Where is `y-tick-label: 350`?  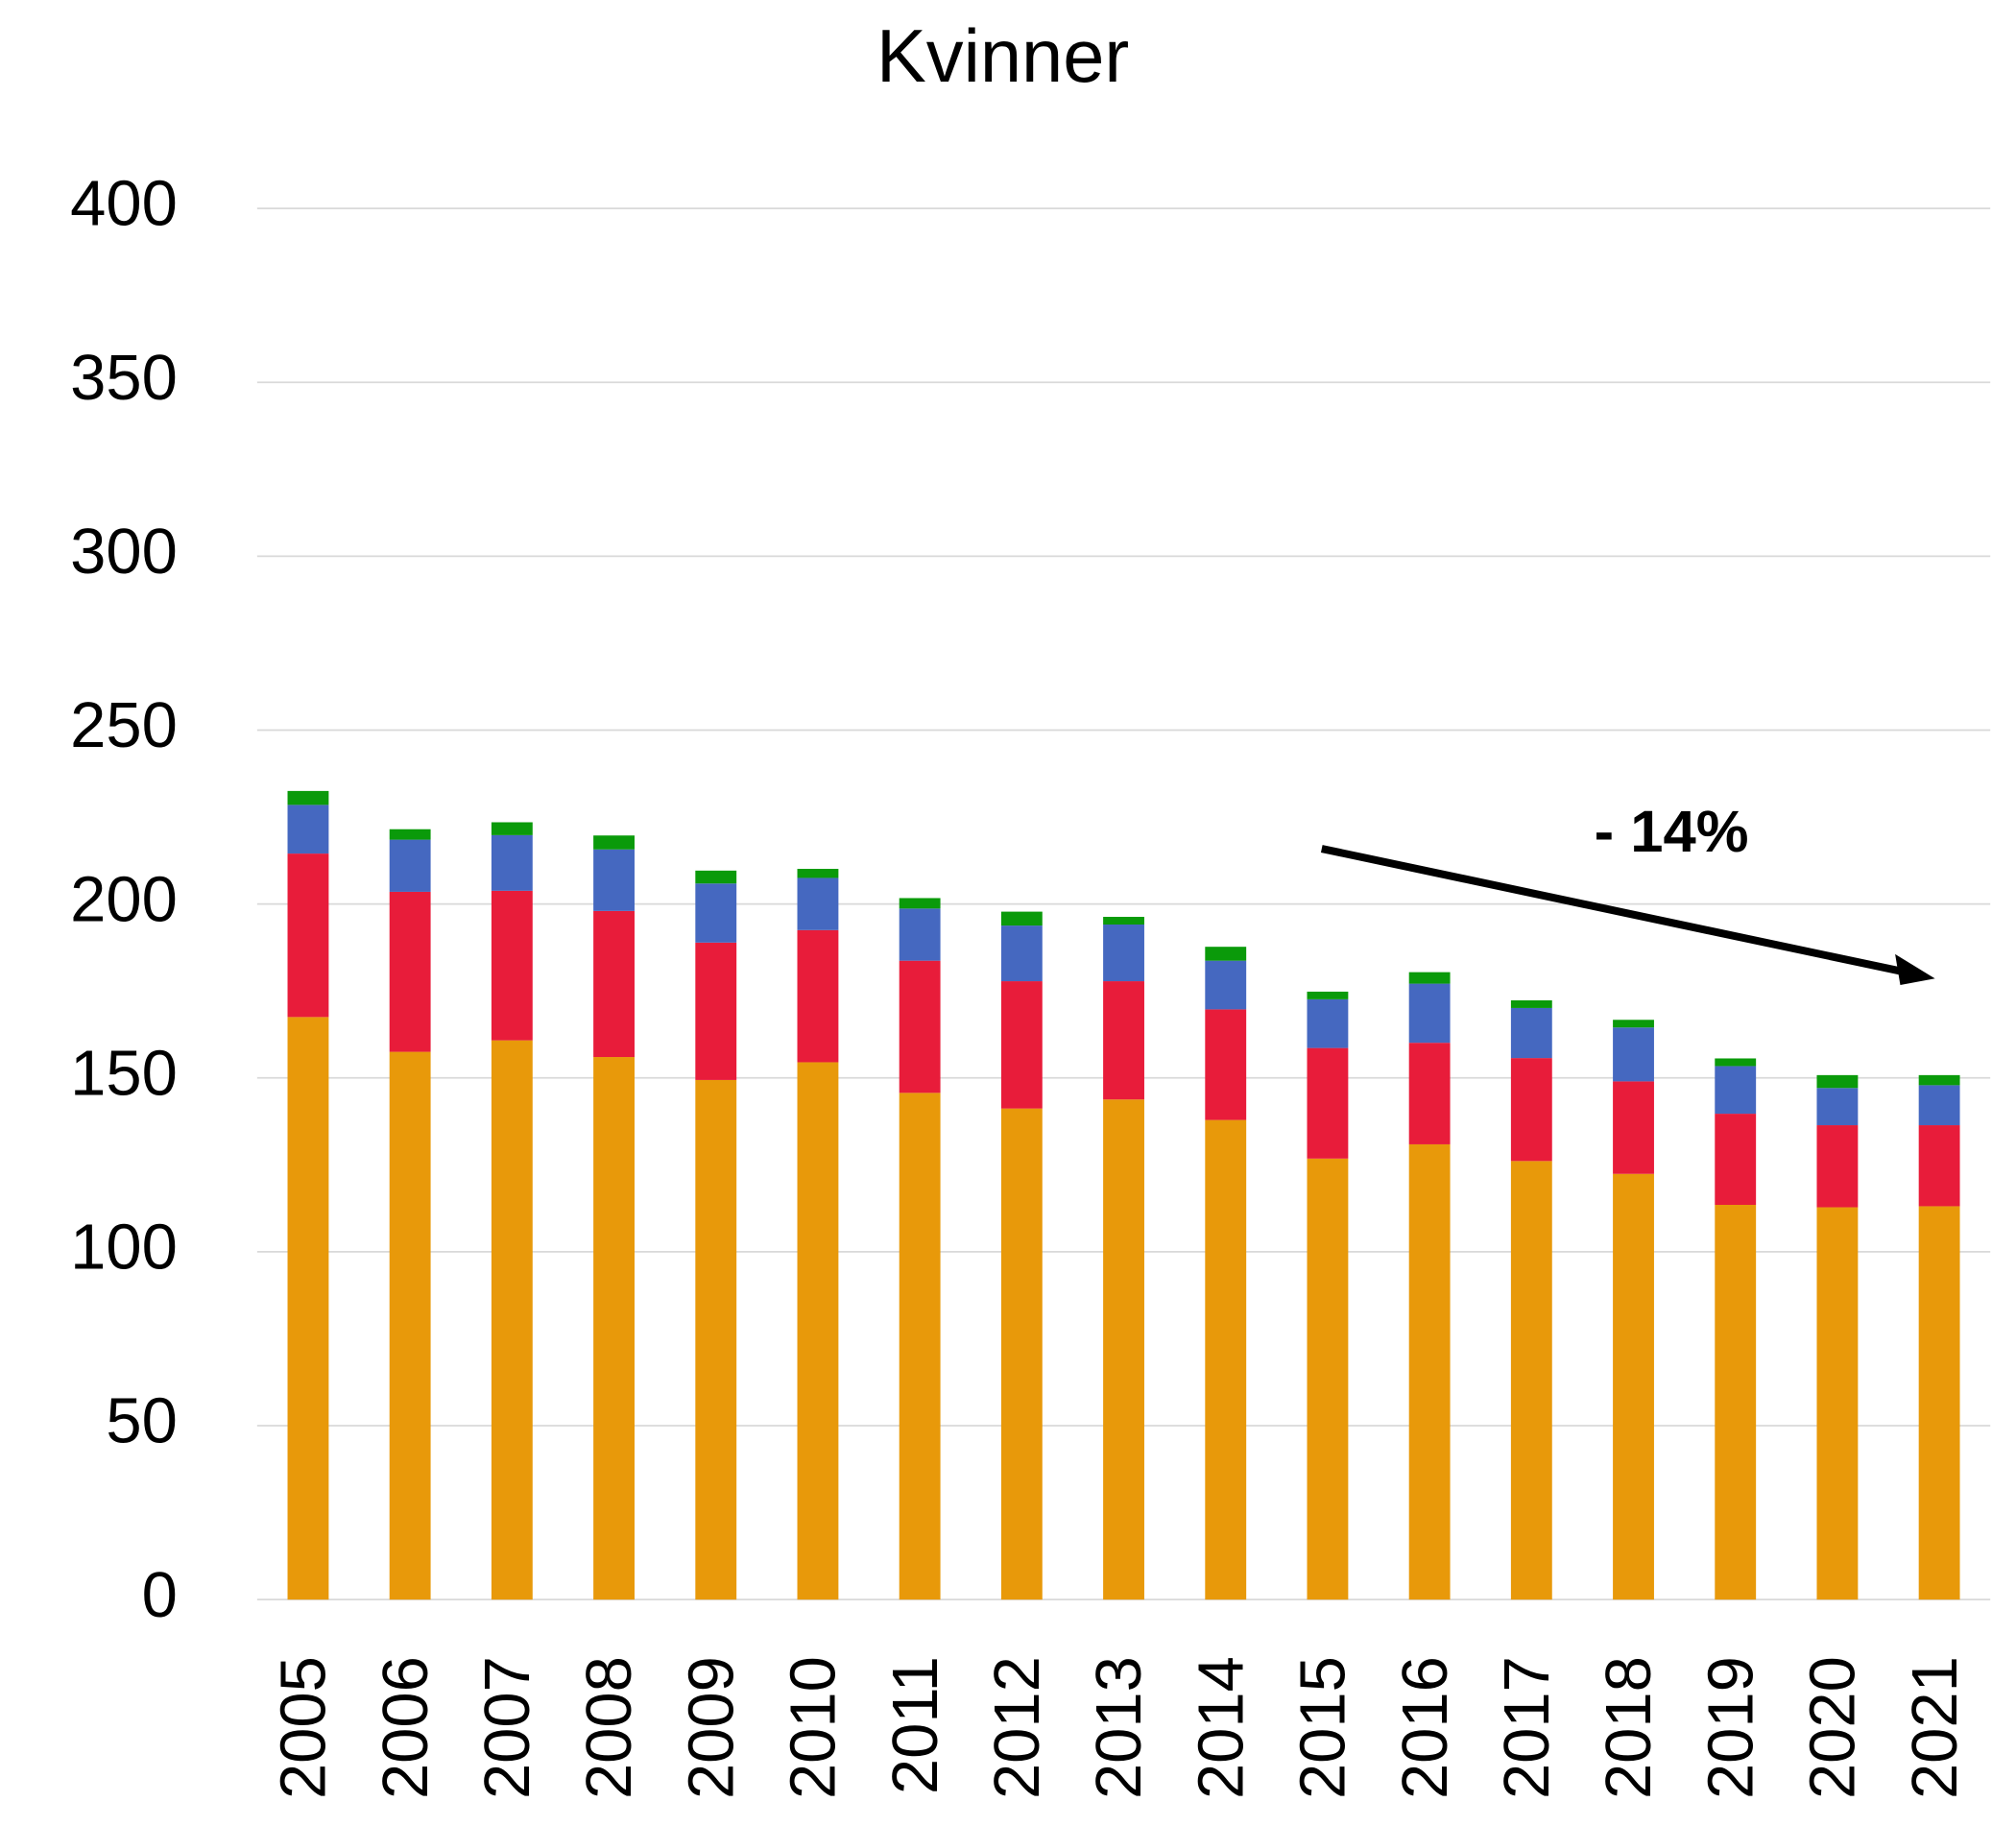 y-tick-label: 350 is located at coordinates (124, 378).